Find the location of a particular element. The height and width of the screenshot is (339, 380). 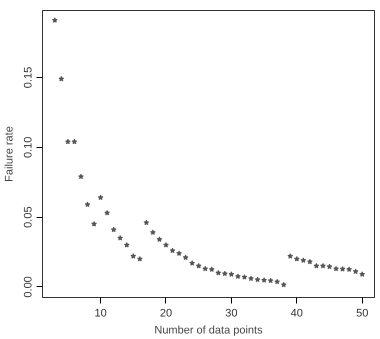

y-tick-label: 0.00 is located at coordinates (28, 287).